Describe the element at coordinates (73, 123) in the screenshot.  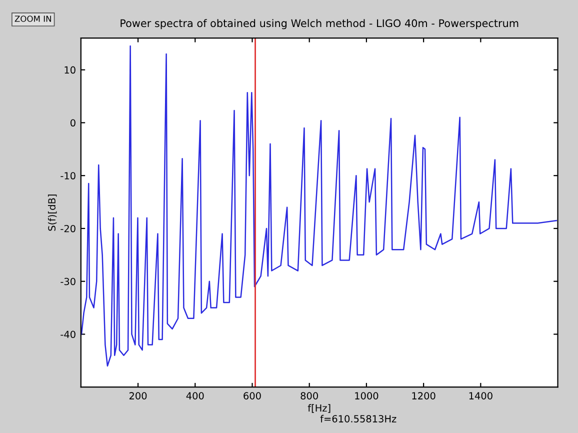
I see `y-tick-label: 0` at that location.